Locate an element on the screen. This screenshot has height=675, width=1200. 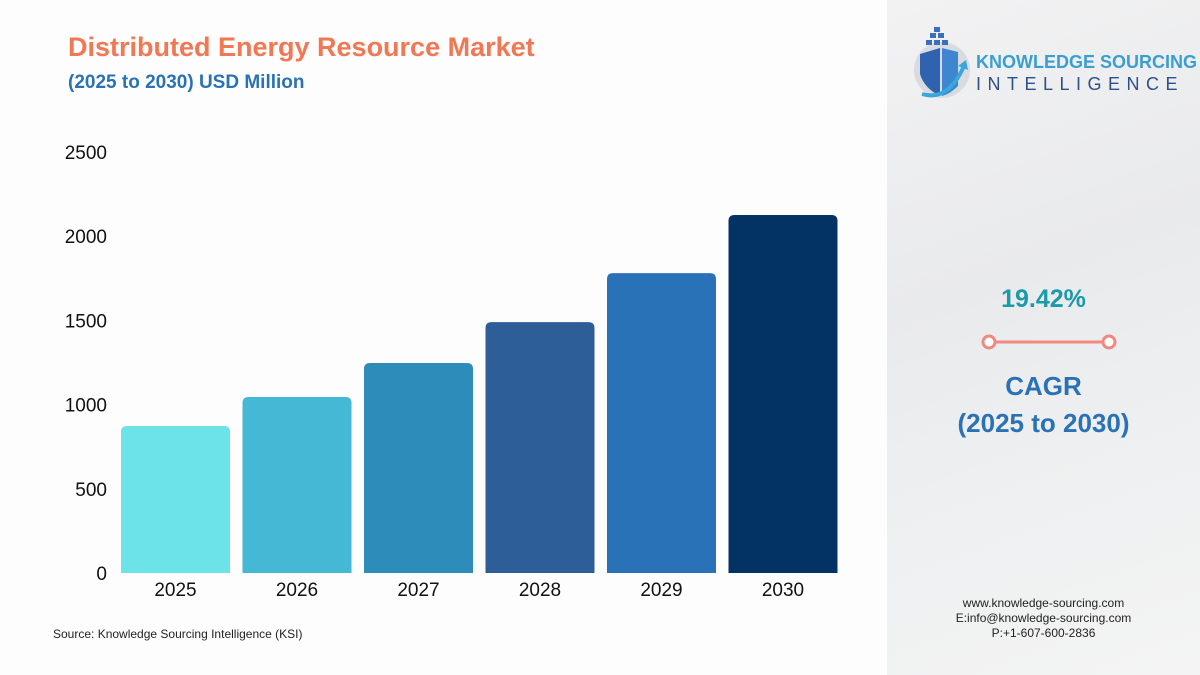
x-tick-label: 2025 is located at coordinates (175, 590).